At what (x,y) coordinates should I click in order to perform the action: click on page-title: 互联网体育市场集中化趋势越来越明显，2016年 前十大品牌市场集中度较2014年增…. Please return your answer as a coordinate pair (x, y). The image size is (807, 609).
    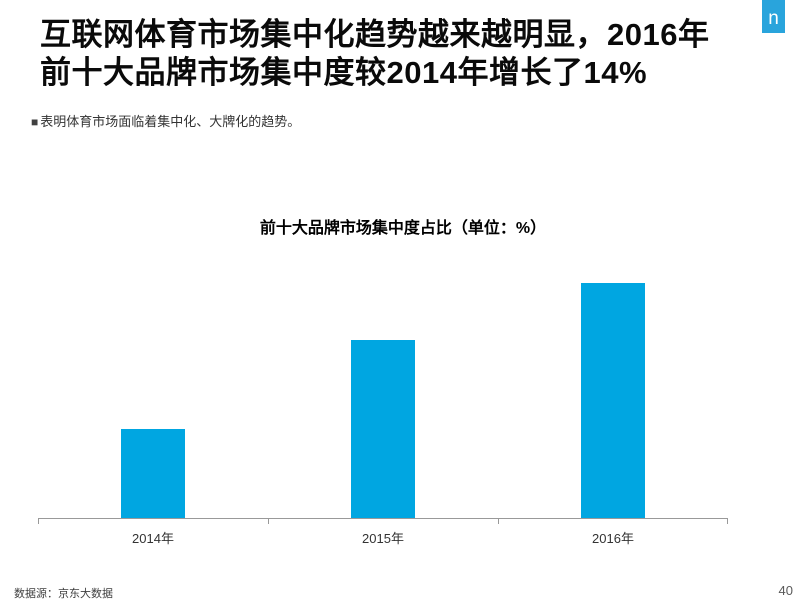
    Looking at the image, I should click on (400, 54).